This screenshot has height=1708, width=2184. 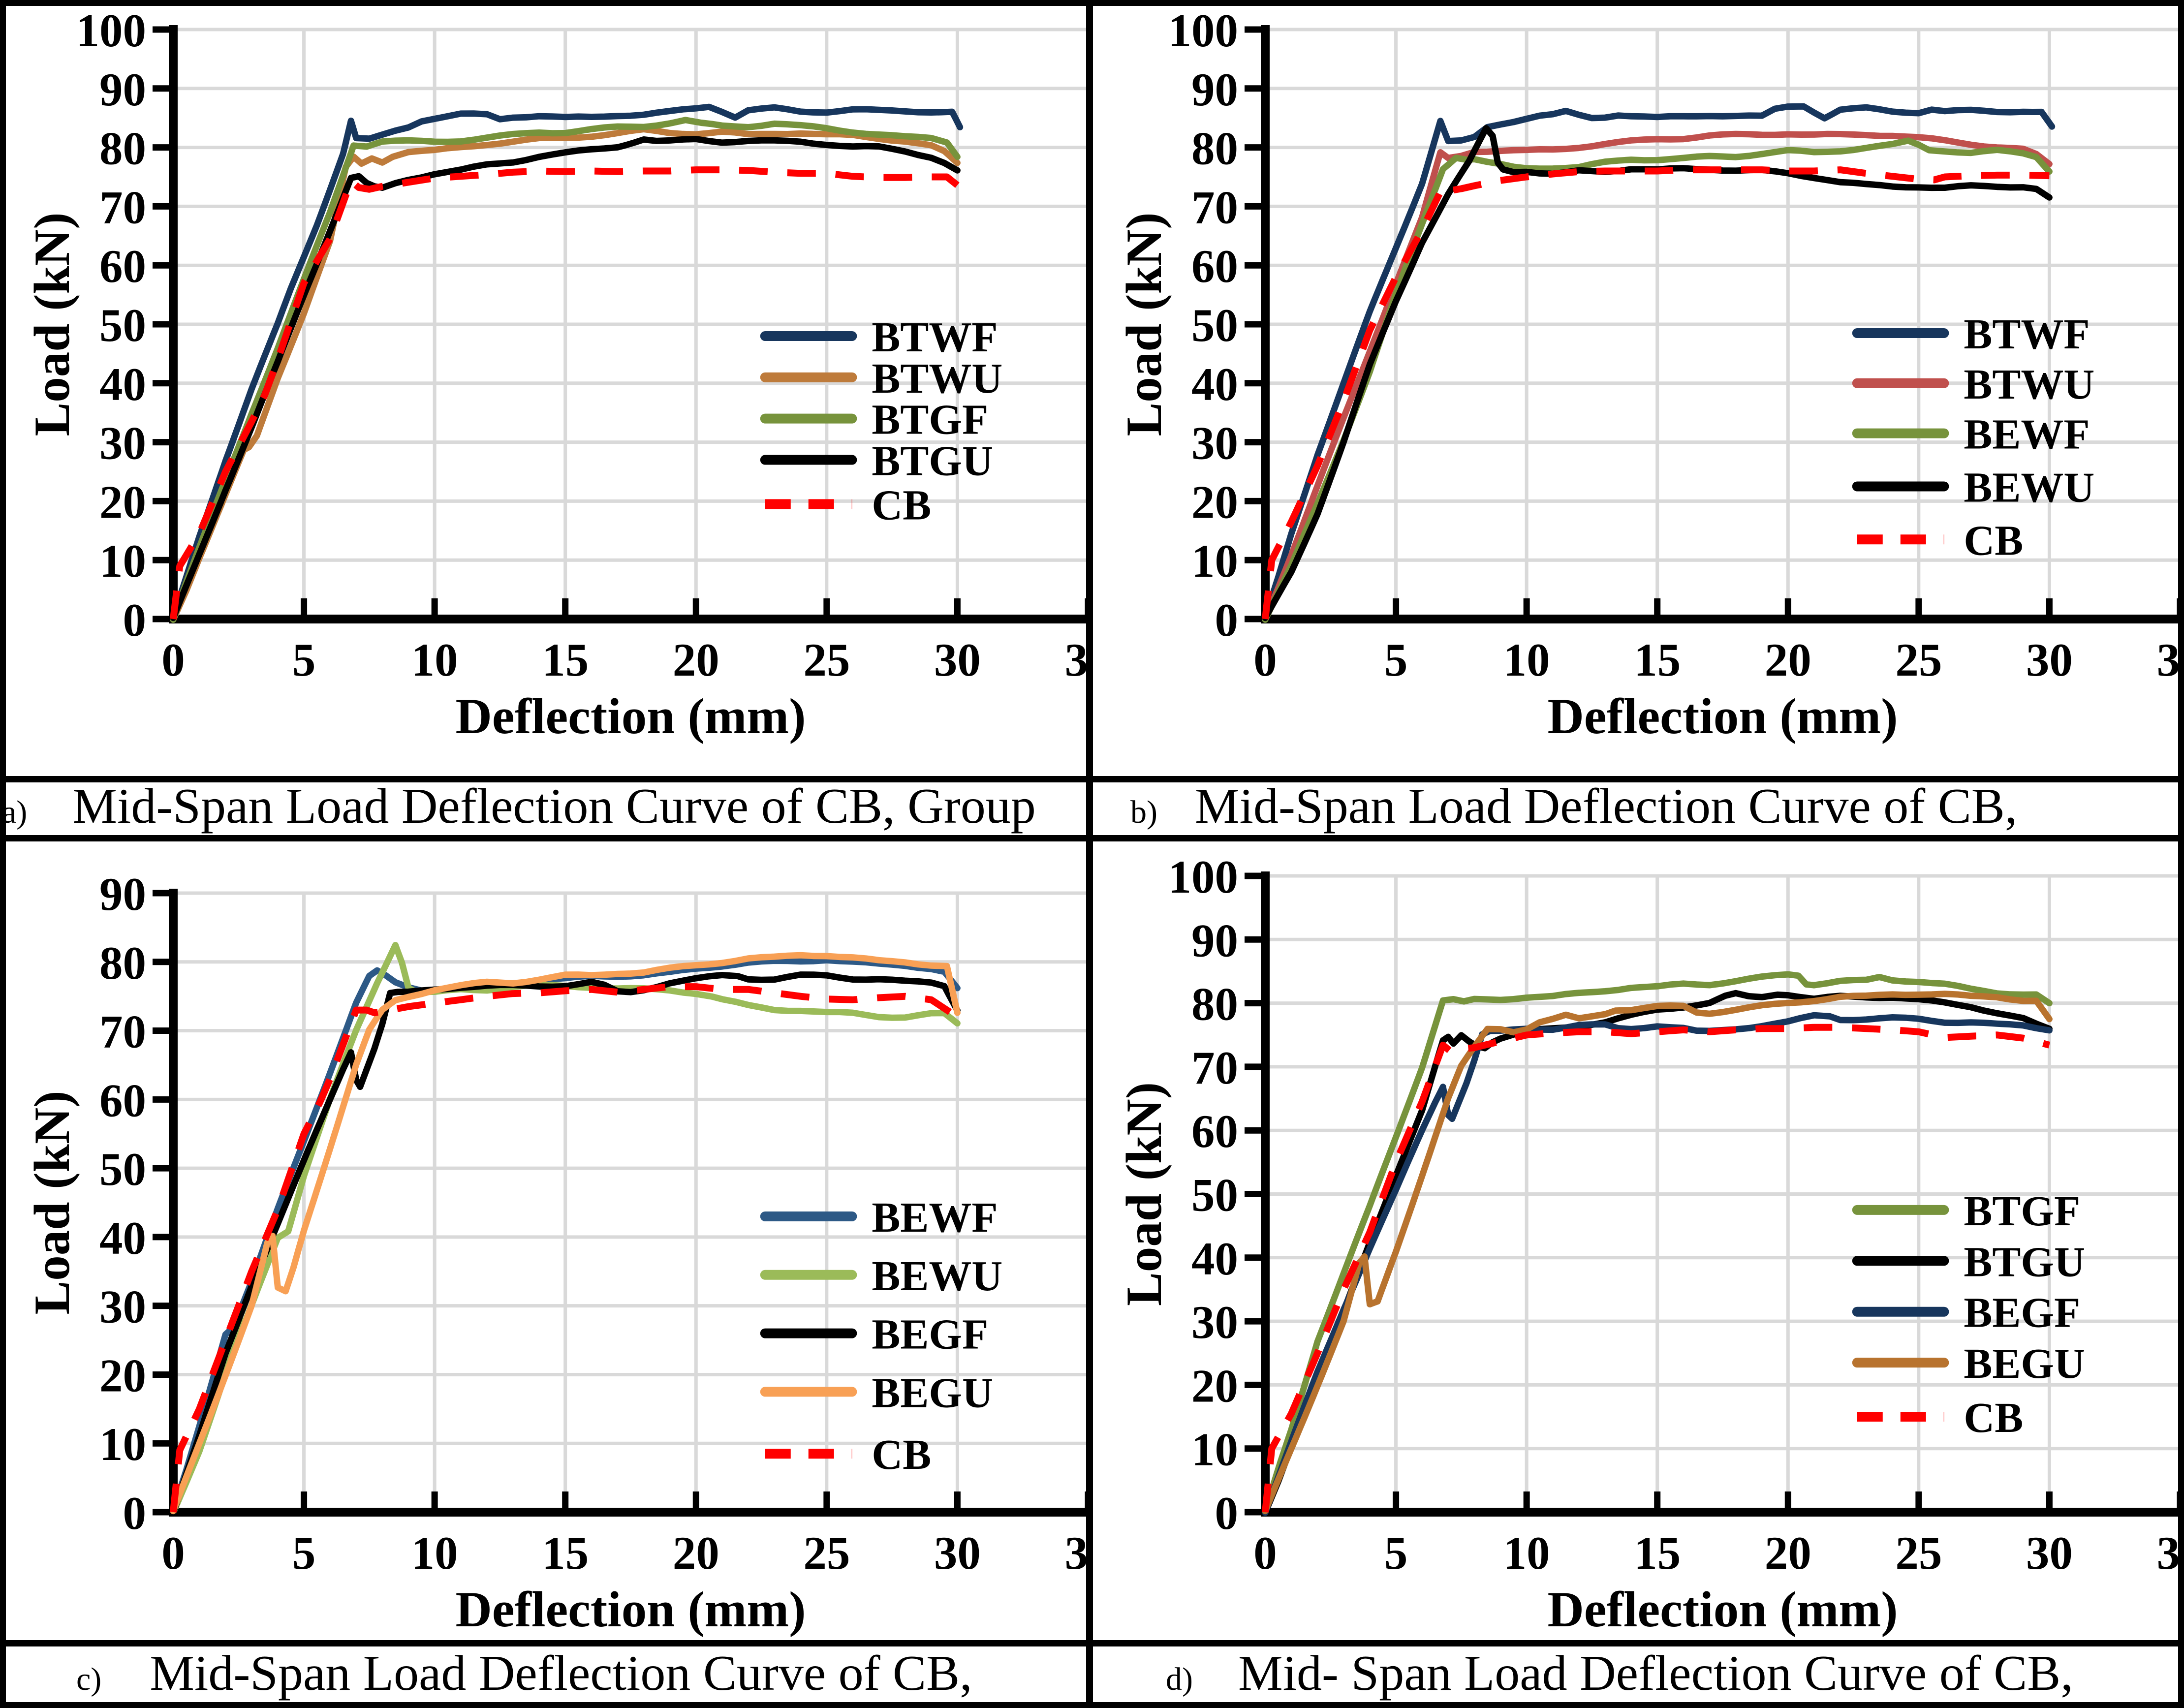 What do you see at coordinates (2181, 854) in the screenshot?
I see `border-right` at bounding box center [2181, 854].